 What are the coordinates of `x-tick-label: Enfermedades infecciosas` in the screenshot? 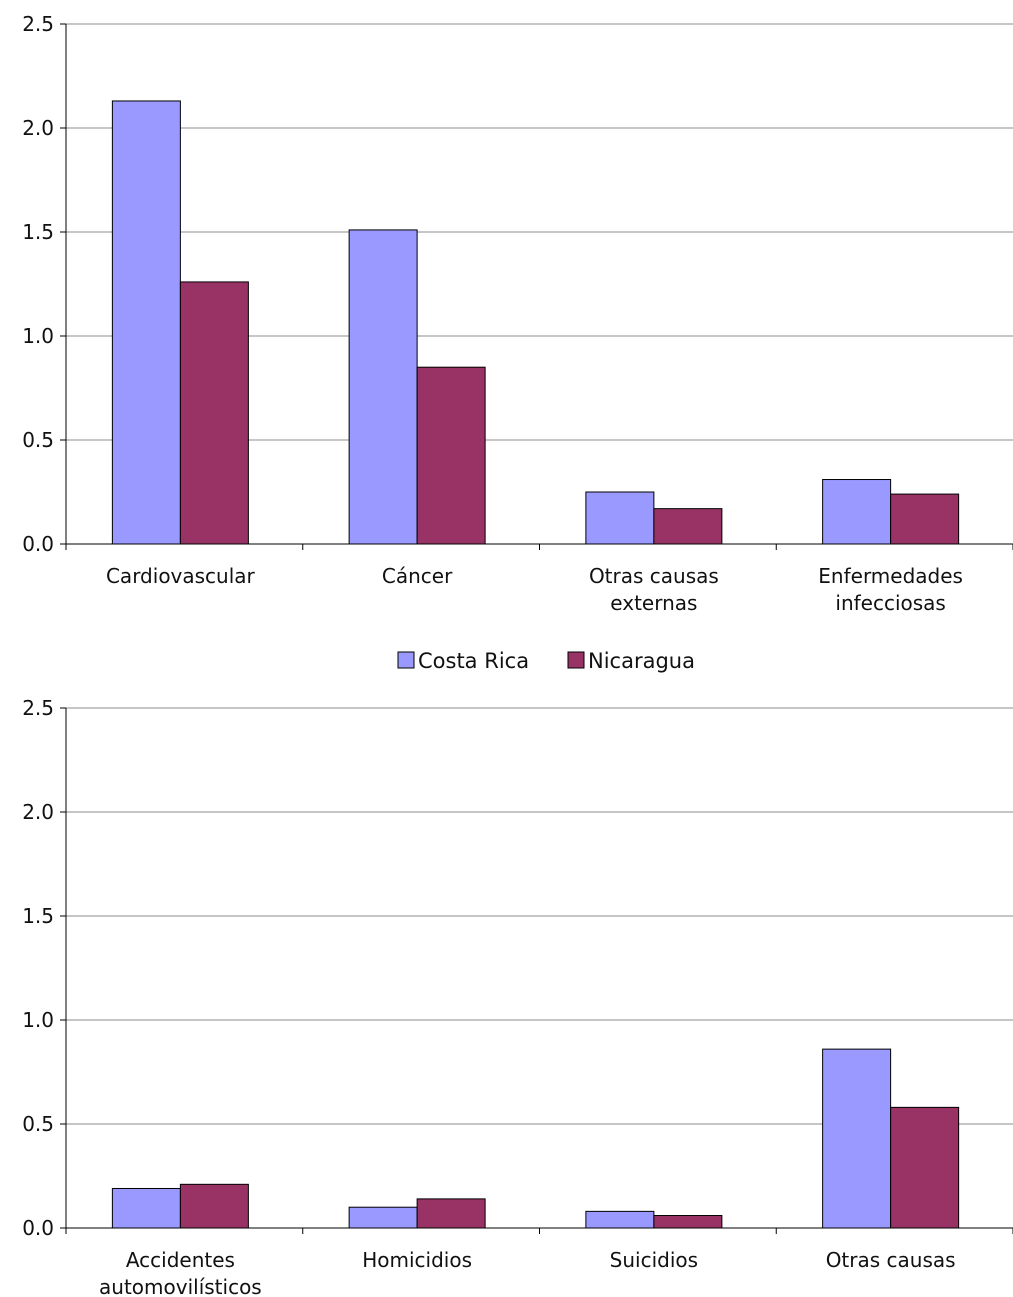 It's located at (890, 589).